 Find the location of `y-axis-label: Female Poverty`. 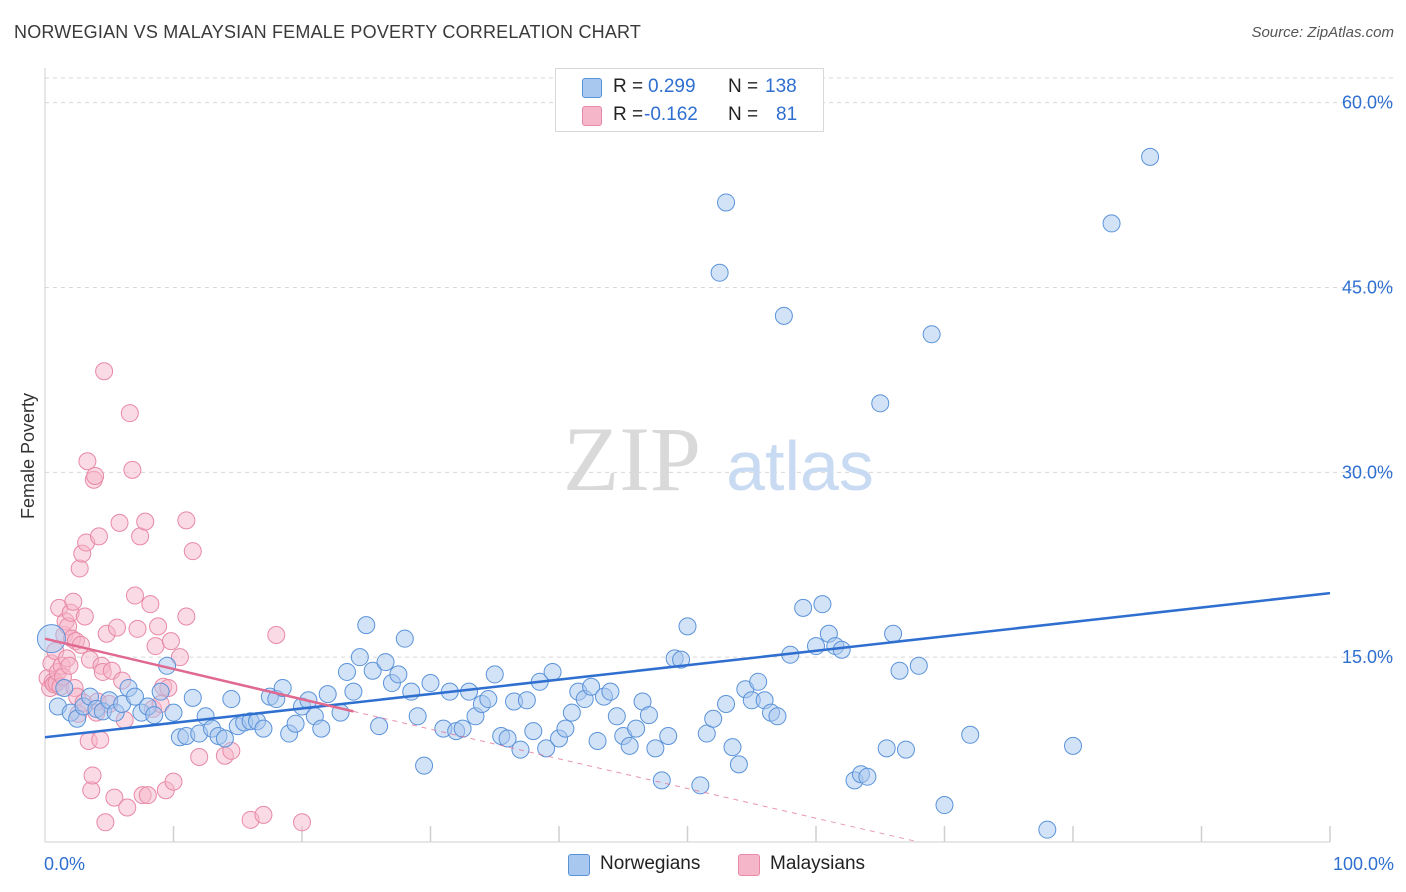

y-axis-label: Female Poverty is located at coordinates (28, 456).